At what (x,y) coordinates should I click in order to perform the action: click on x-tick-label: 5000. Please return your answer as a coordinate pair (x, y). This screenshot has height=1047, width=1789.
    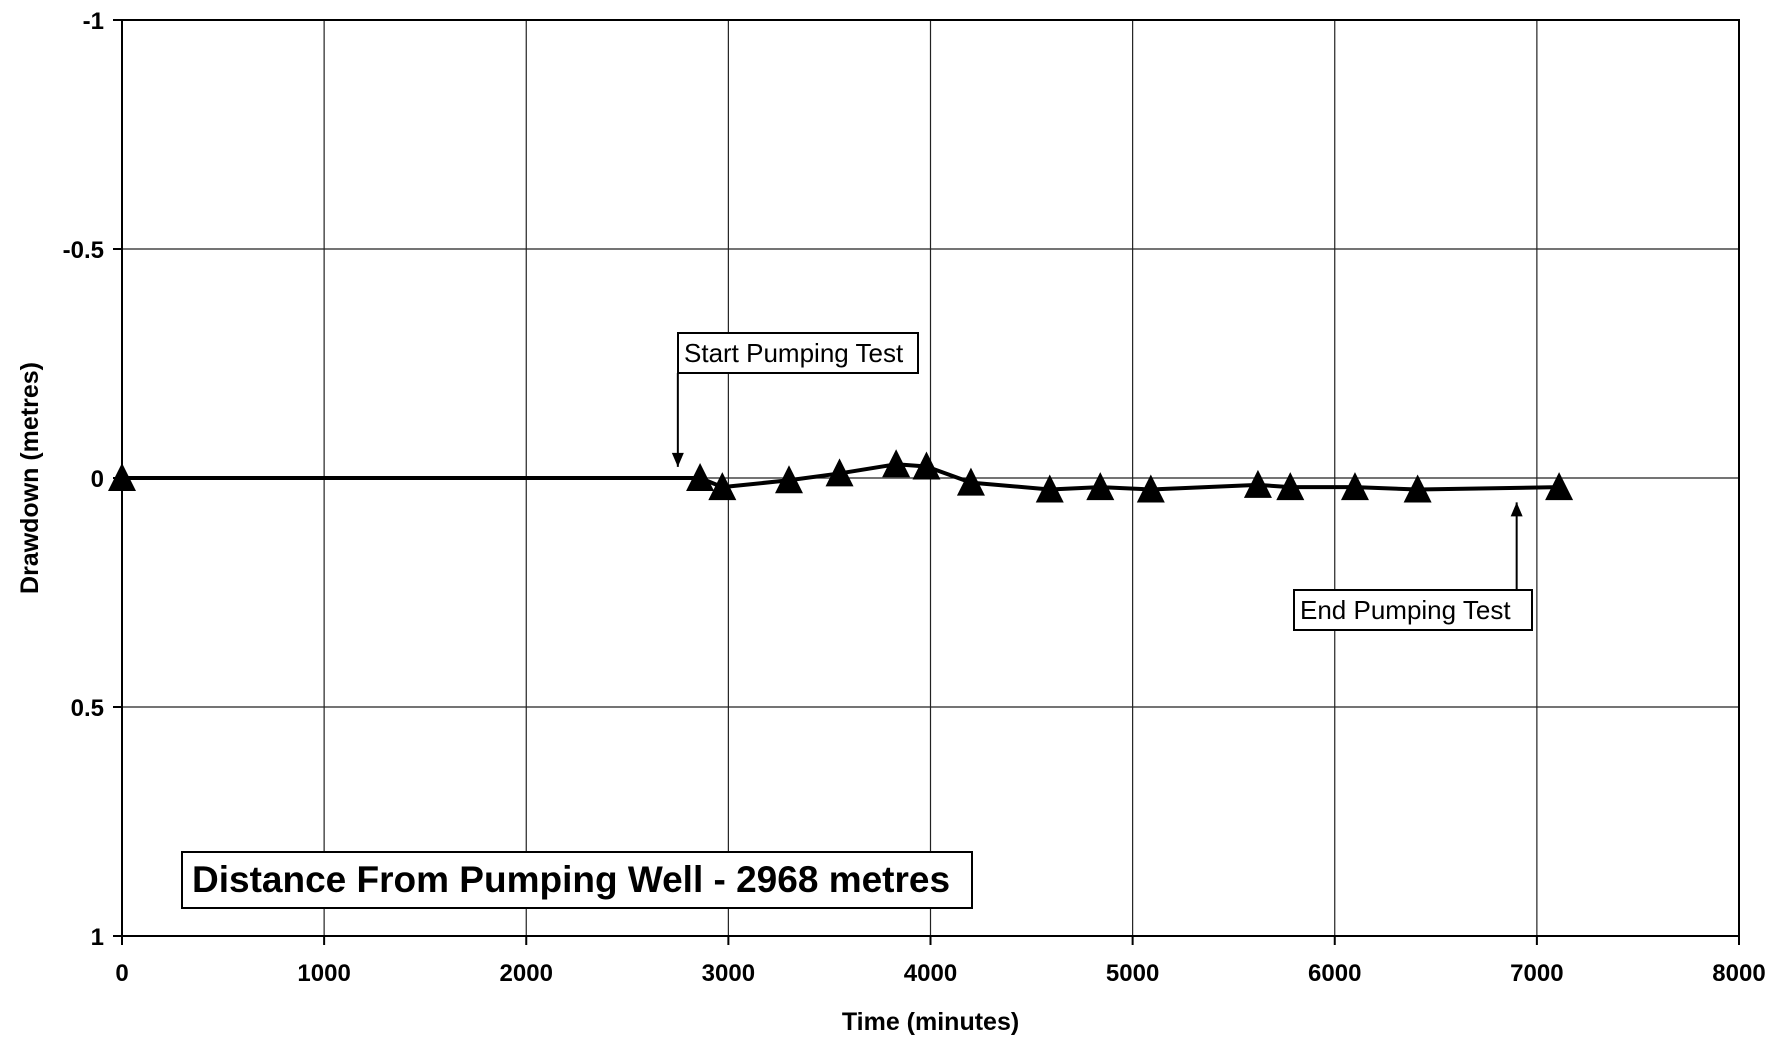
    Looking at the image, I should click on (1132, 973).